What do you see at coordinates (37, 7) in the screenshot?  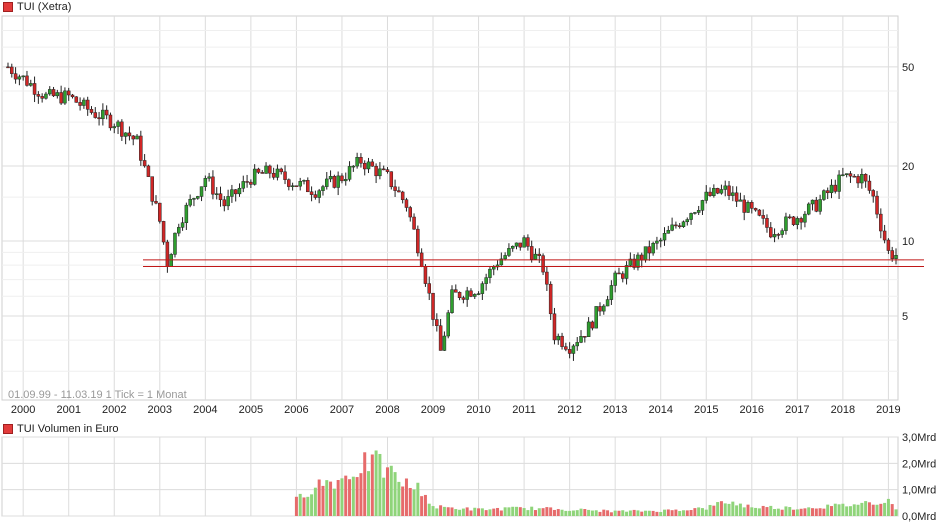 I see `price-legend: TUI (Xetra)` at bounding box center [37, 7].